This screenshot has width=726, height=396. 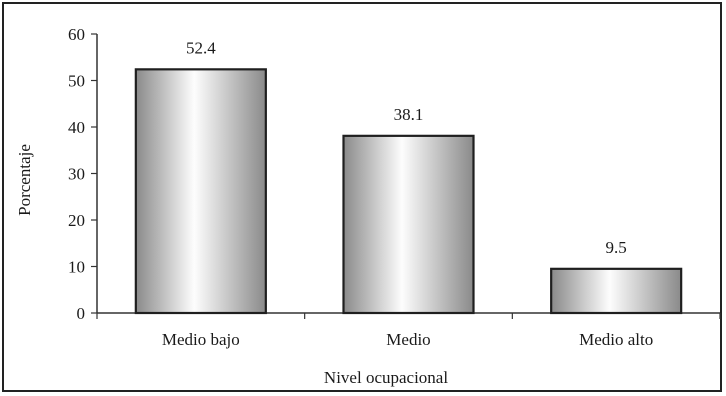 What do you see at coordinates (76, 81) in the screenshot?
I see `y-tick-label: 50` at bounding box center [76, 81].